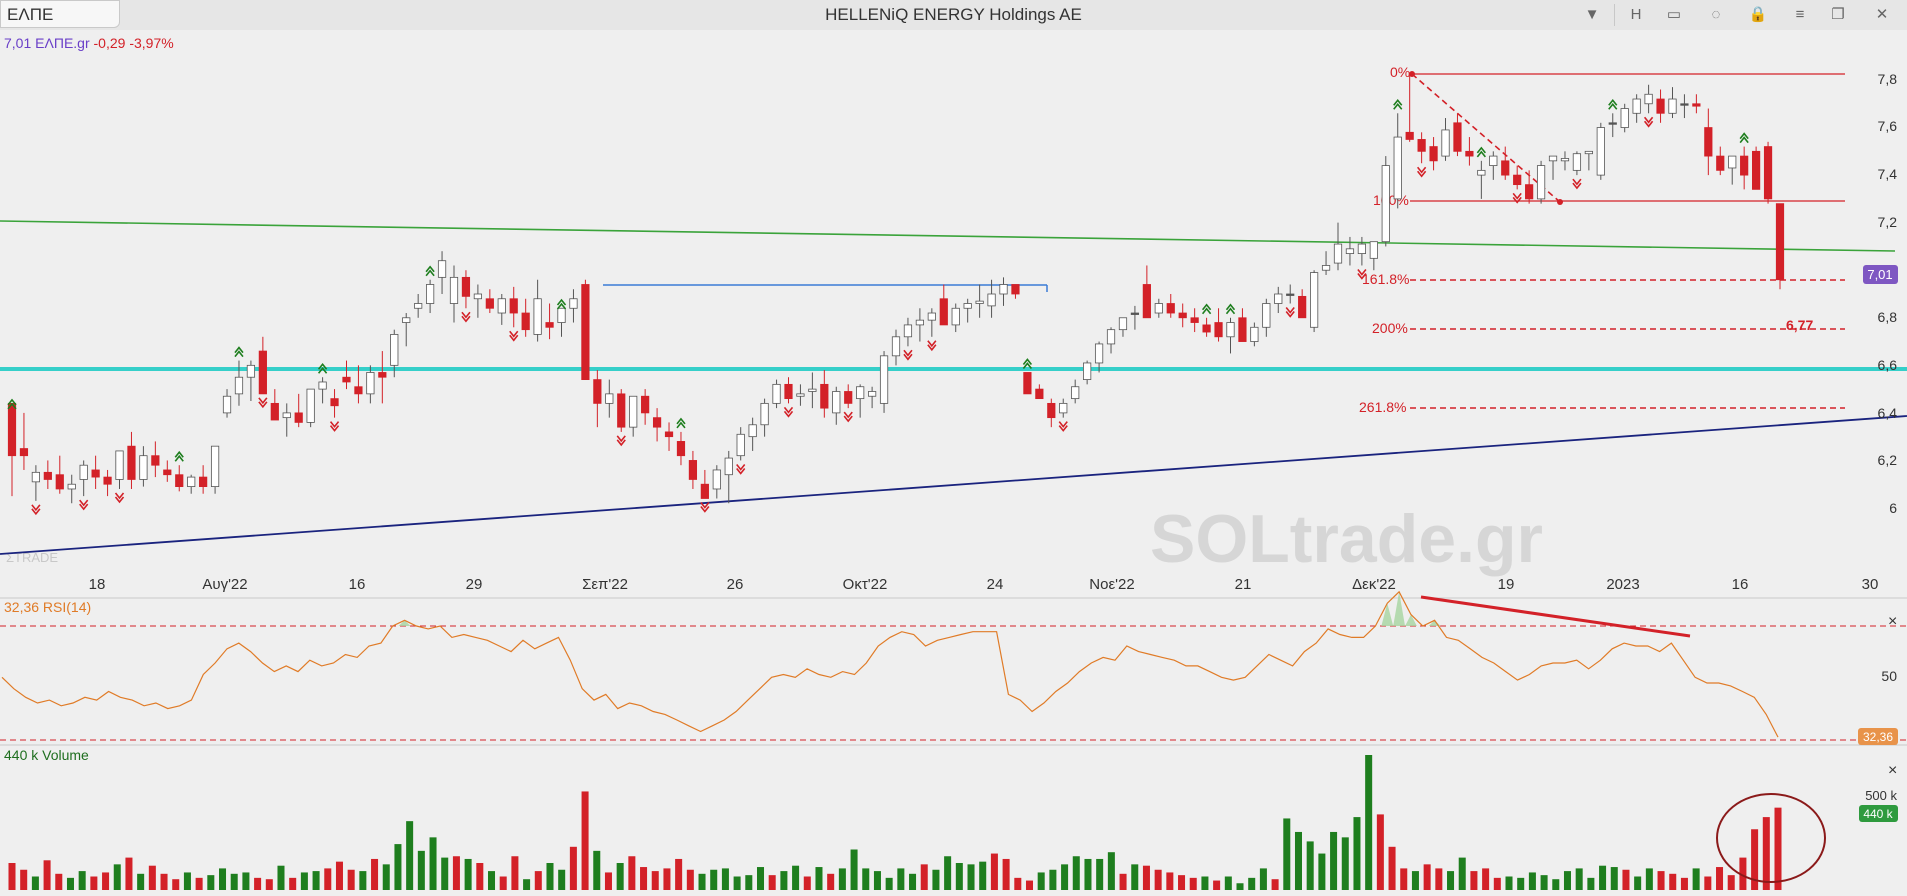  What do you see at coordinates (1892, 770) in the screenshot?
I see `volume-close-icon: ×` at bounding box center [1892, 770].